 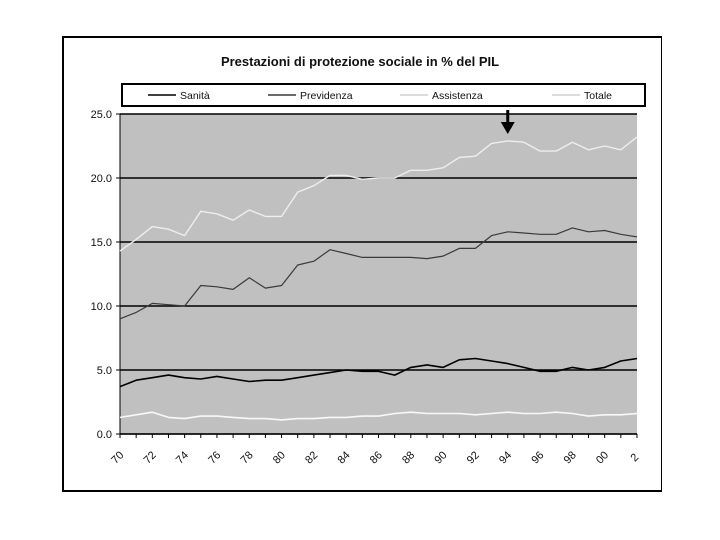 What do you see at coordinates (311, 457) in the screenshot?
I see `x-tick-label: 82` at bounding box center [311, 457].